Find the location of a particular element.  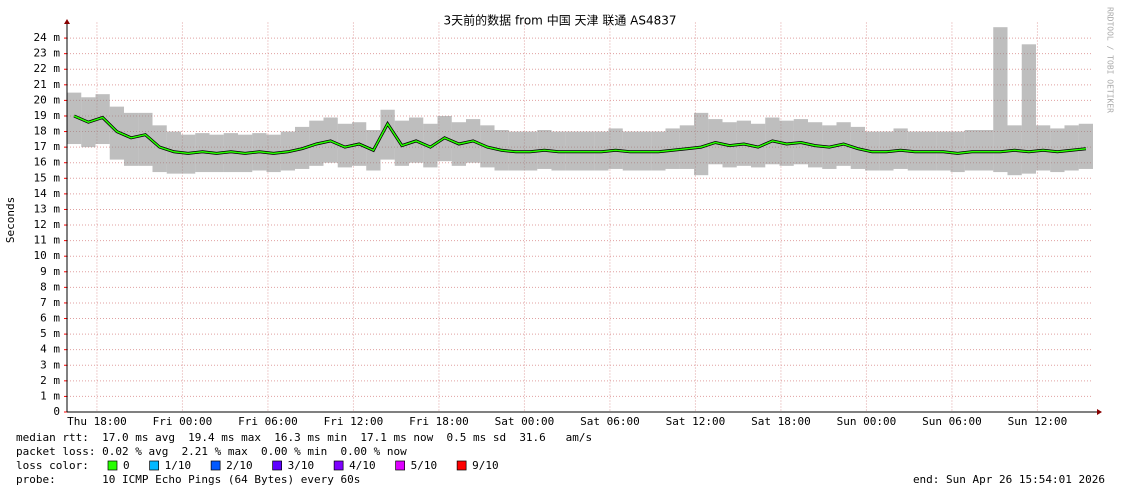

y-tick-label: 3 m is located at coordinates (50, 364).